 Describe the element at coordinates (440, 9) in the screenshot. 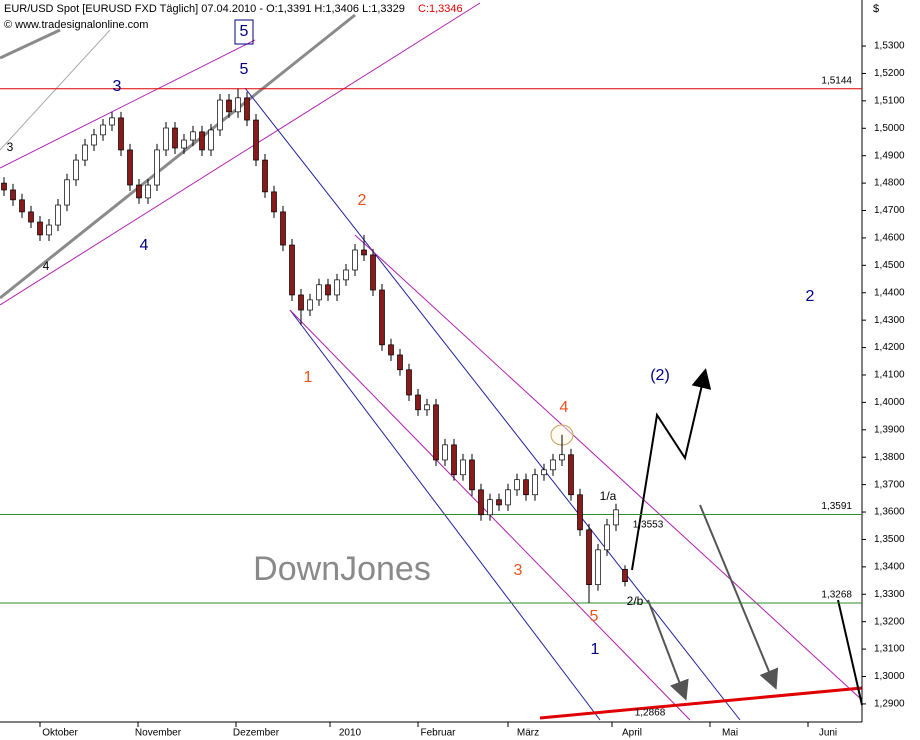

I see `chart-title-close: C:1,3346` at that location.